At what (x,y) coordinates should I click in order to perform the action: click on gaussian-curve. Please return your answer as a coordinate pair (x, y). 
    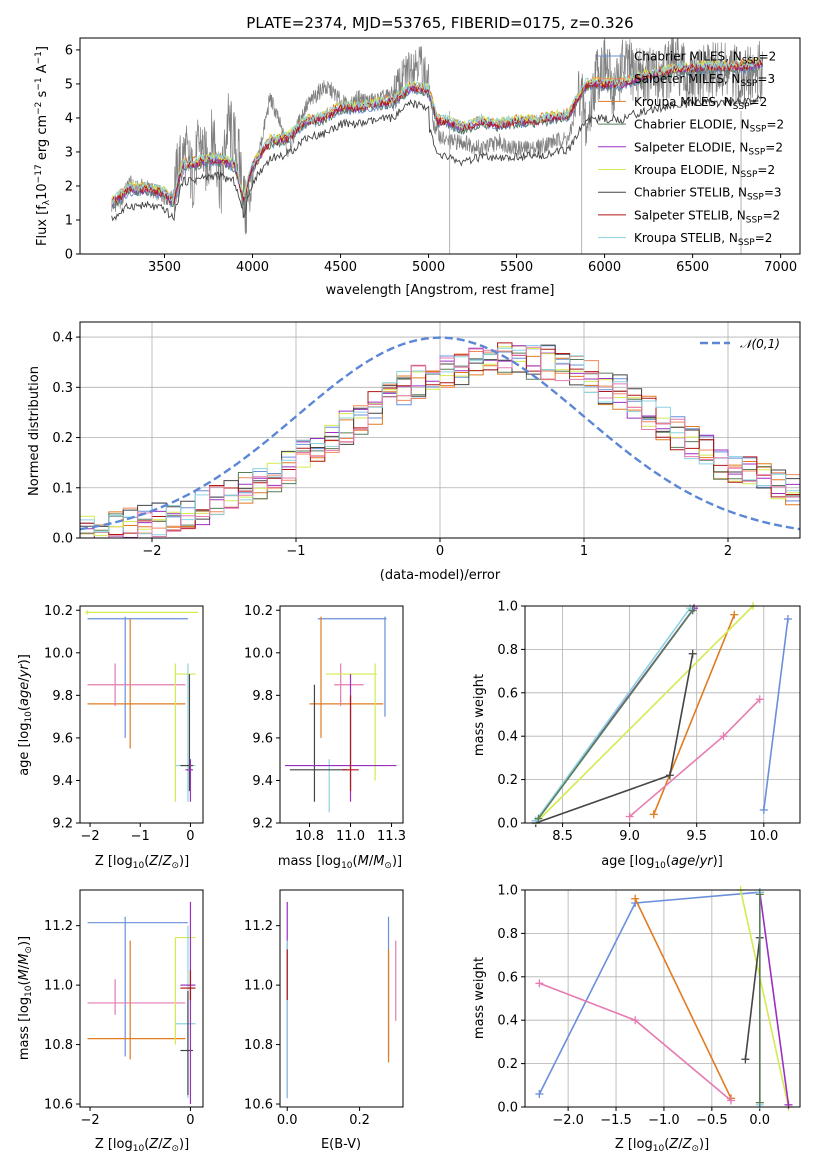
    Looking at the image, I should click on (440, 433).